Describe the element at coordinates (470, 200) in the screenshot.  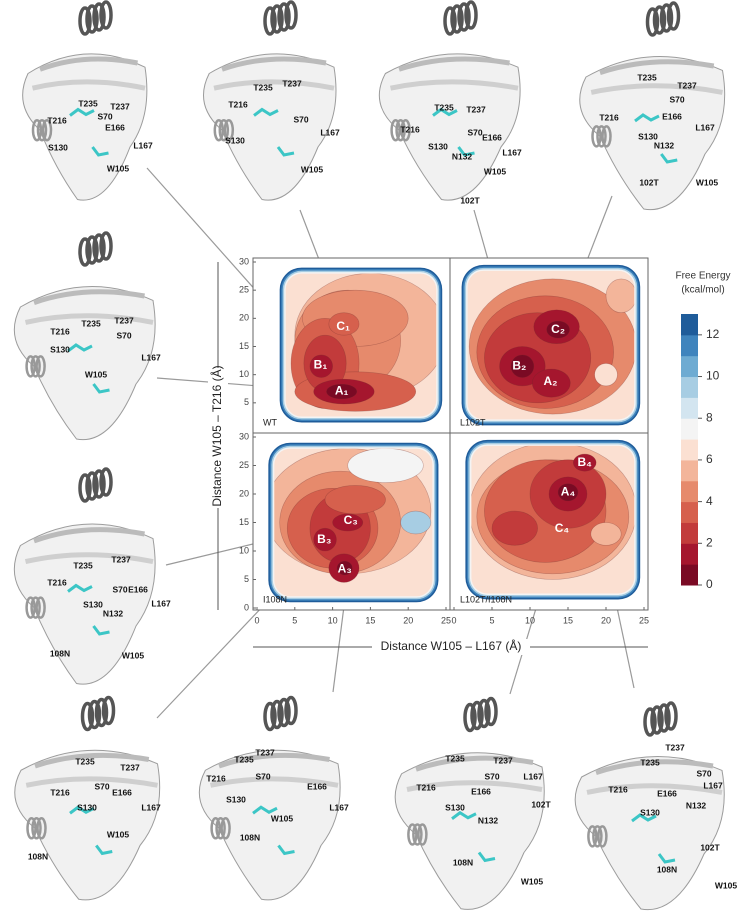
I see `residue-label: 102T` at that location.